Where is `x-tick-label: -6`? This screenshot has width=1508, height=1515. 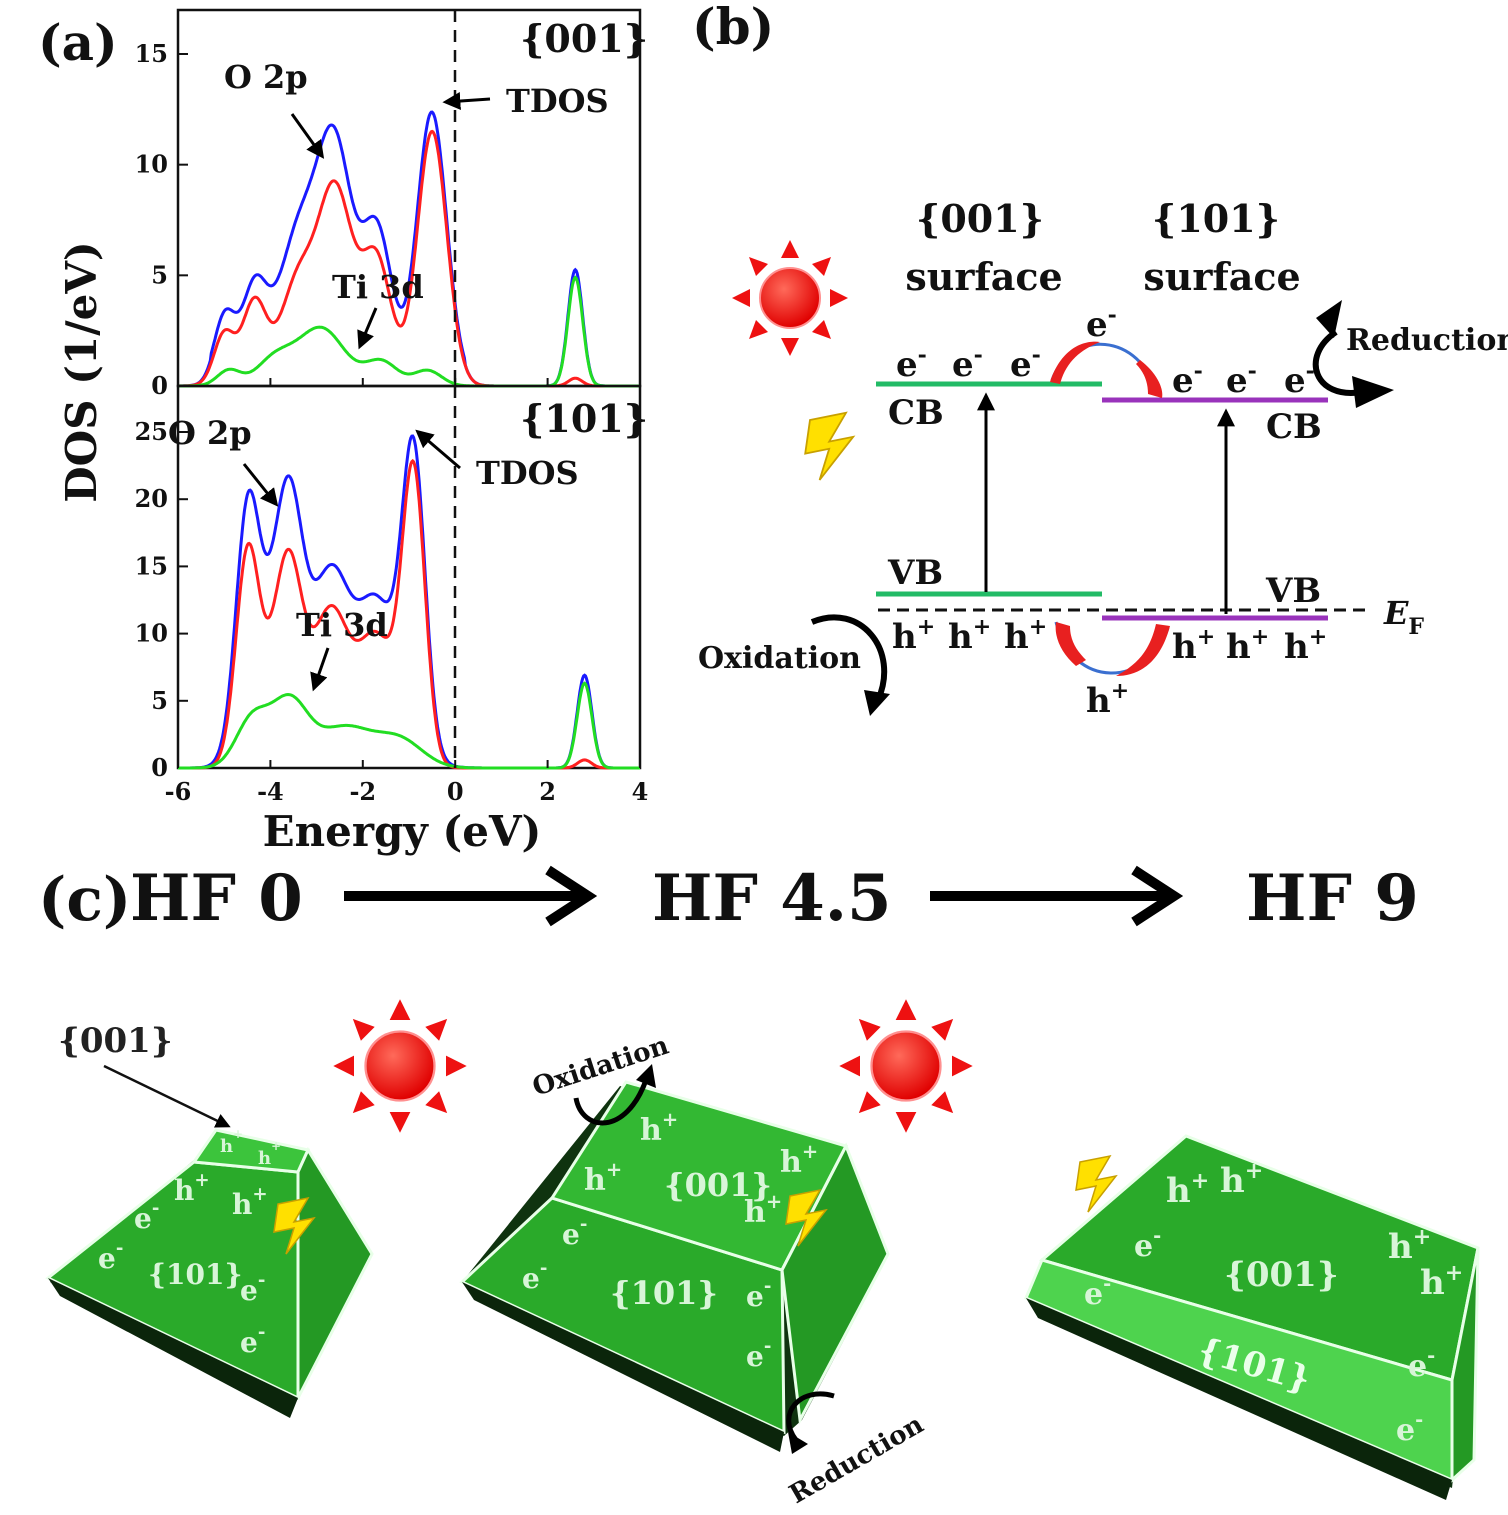 x-tick-label: -6 is located at coordinates (178, 791).